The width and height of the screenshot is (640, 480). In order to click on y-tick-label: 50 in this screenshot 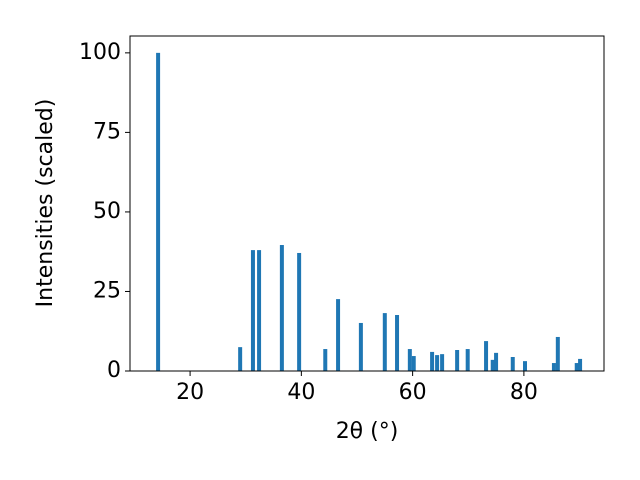, I will do `click(107, 211)`.